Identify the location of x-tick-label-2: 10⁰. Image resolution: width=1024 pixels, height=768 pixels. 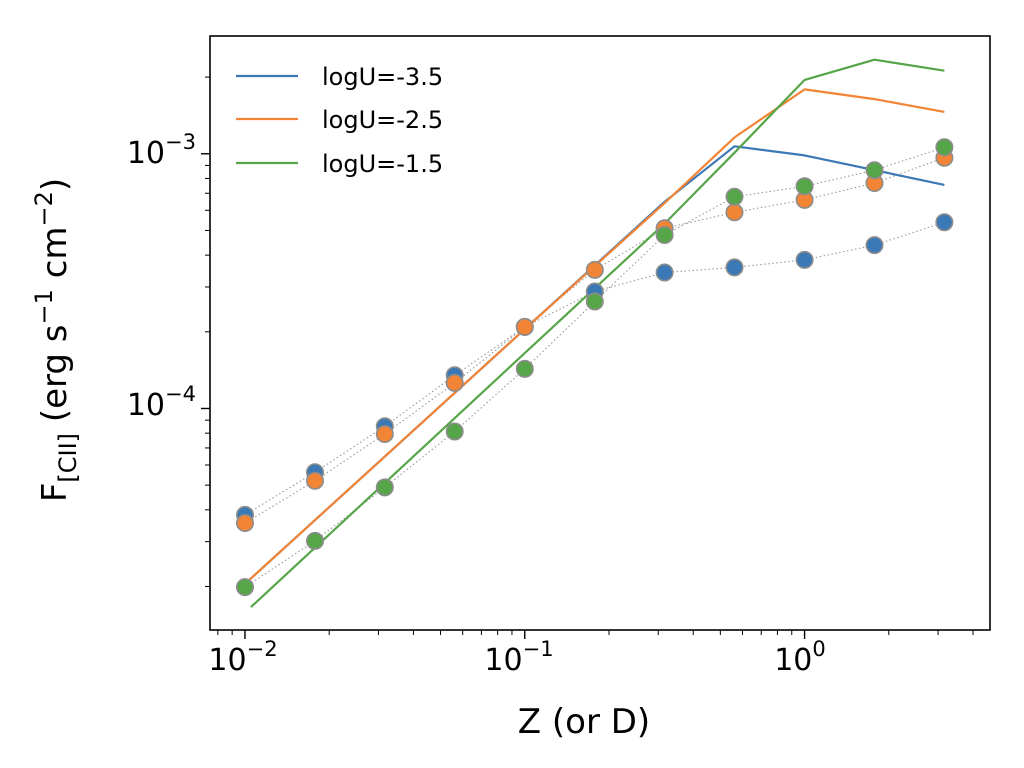
(800, 657).